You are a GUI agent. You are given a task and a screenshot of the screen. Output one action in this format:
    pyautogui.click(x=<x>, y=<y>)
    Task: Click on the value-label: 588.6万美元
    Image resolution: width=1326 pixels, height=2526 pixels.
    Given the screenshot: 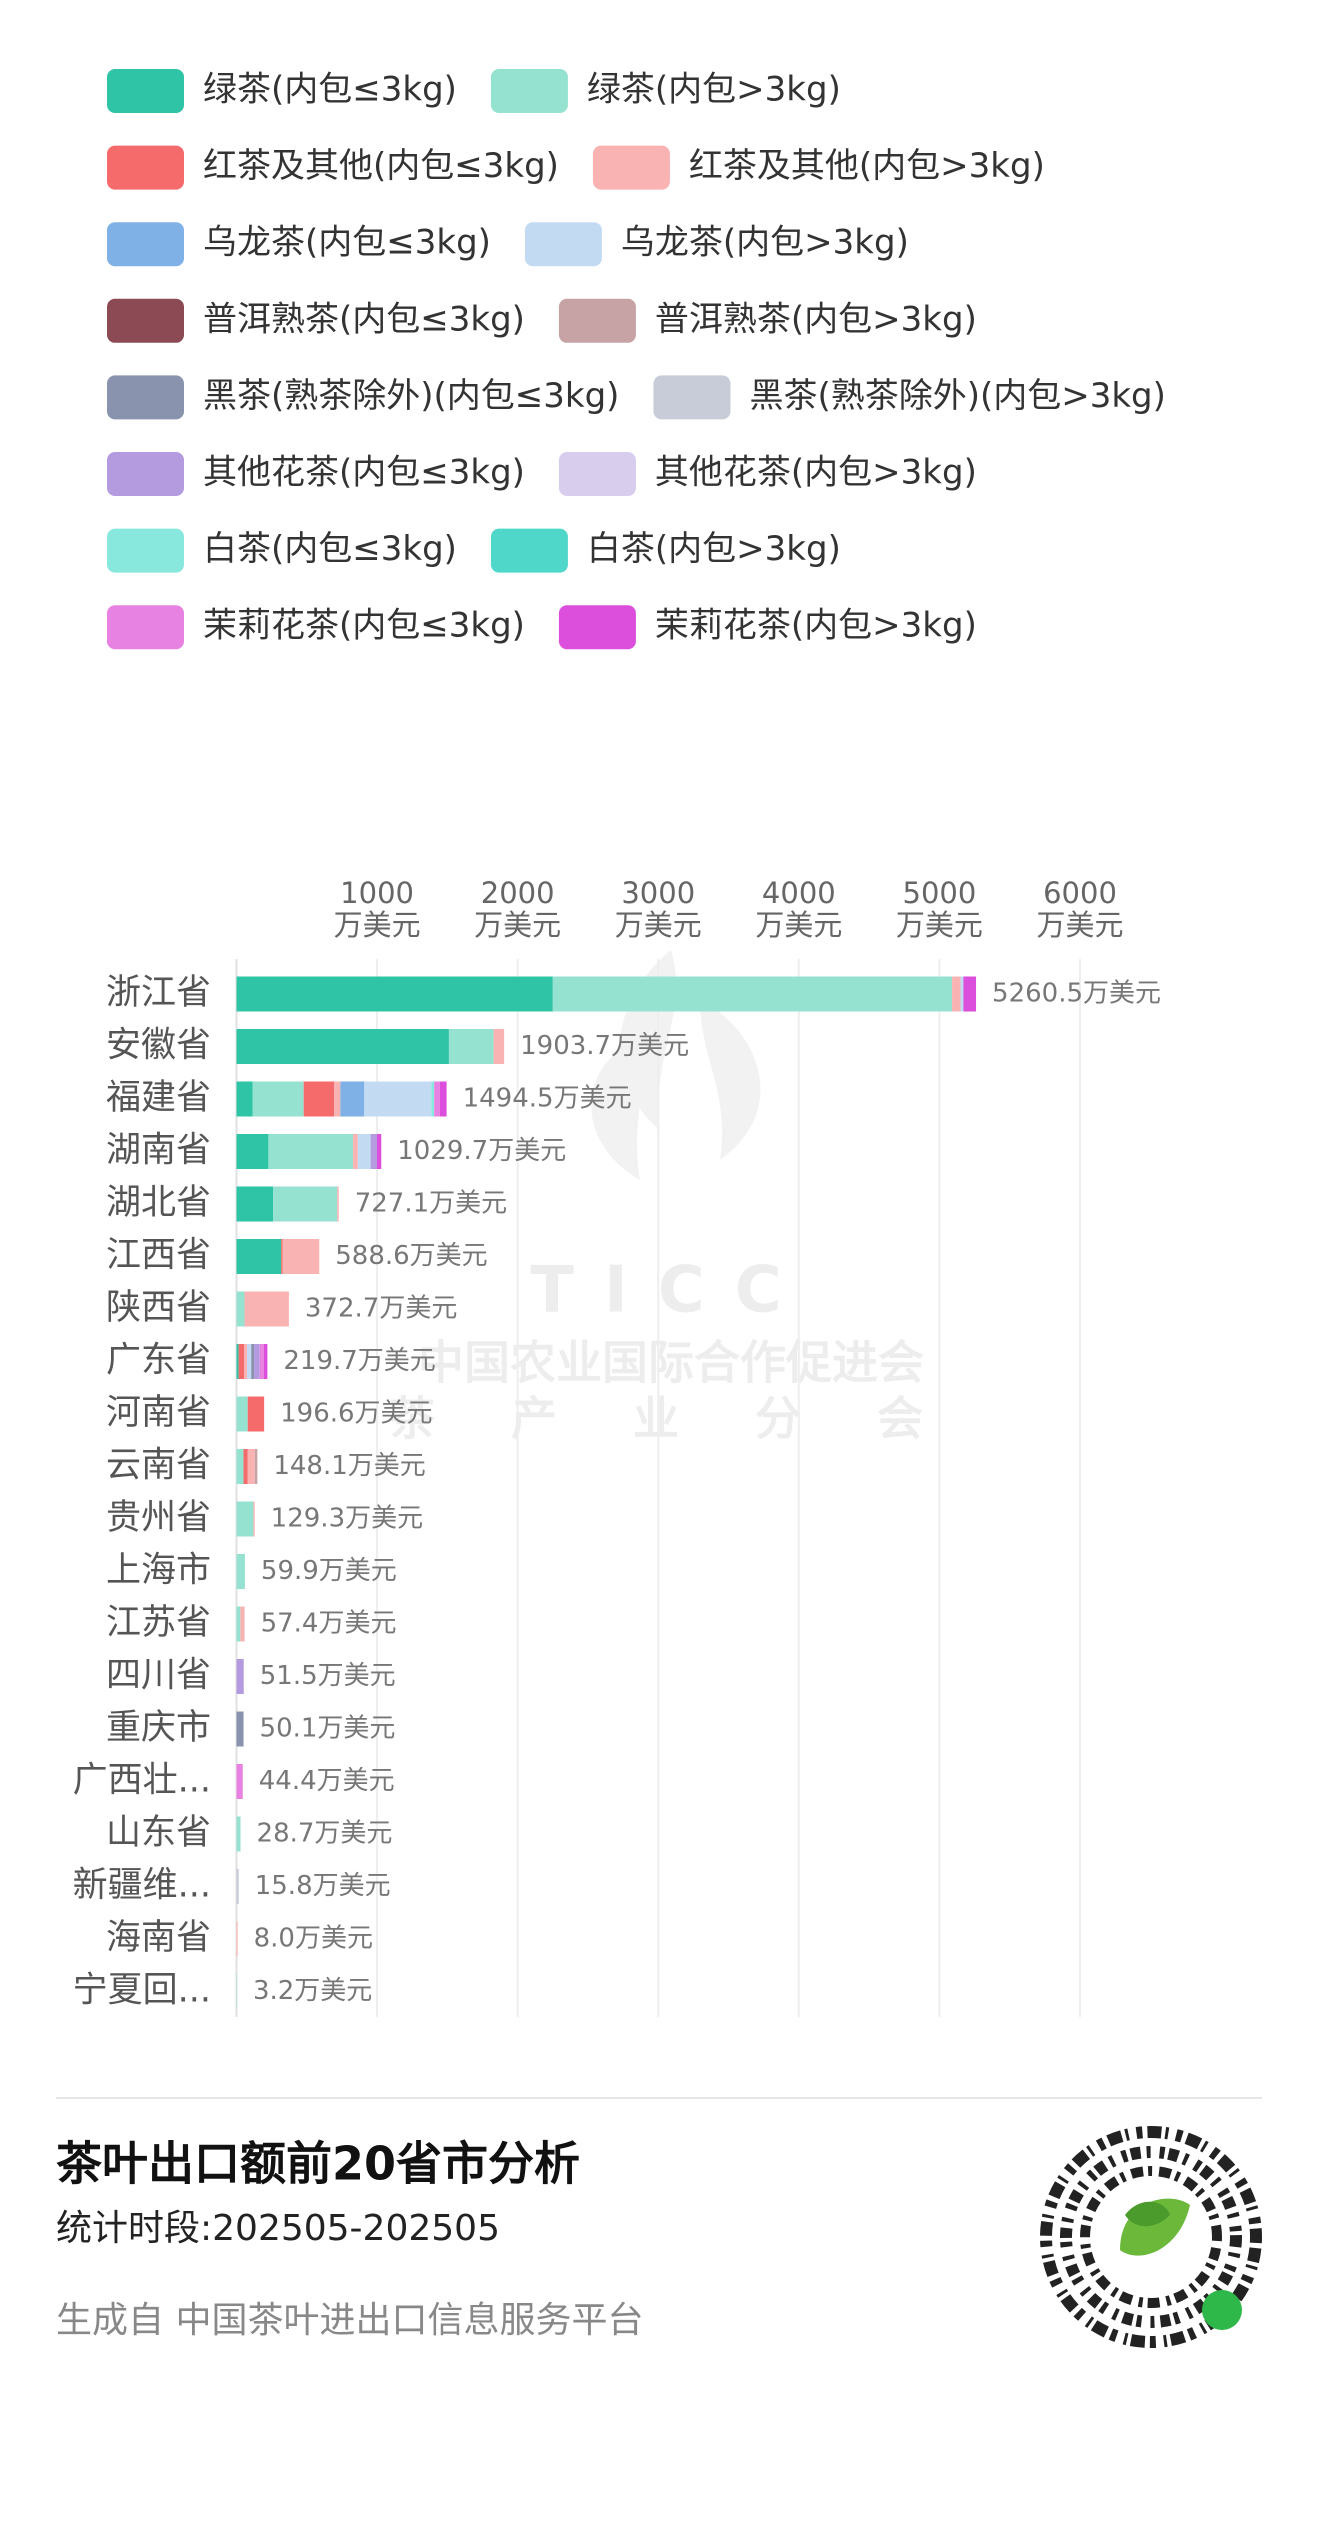 What is the action you would take?
    pyautogui.click(x=411, y=1256)
    